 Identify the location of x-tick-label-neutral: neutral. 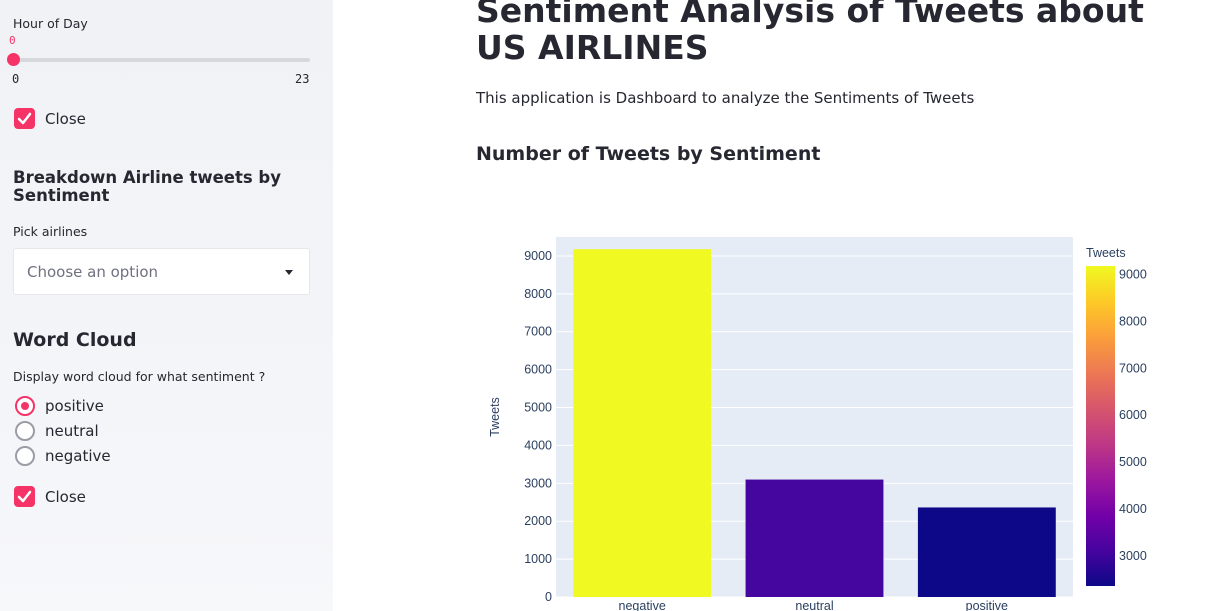
(814, 605).